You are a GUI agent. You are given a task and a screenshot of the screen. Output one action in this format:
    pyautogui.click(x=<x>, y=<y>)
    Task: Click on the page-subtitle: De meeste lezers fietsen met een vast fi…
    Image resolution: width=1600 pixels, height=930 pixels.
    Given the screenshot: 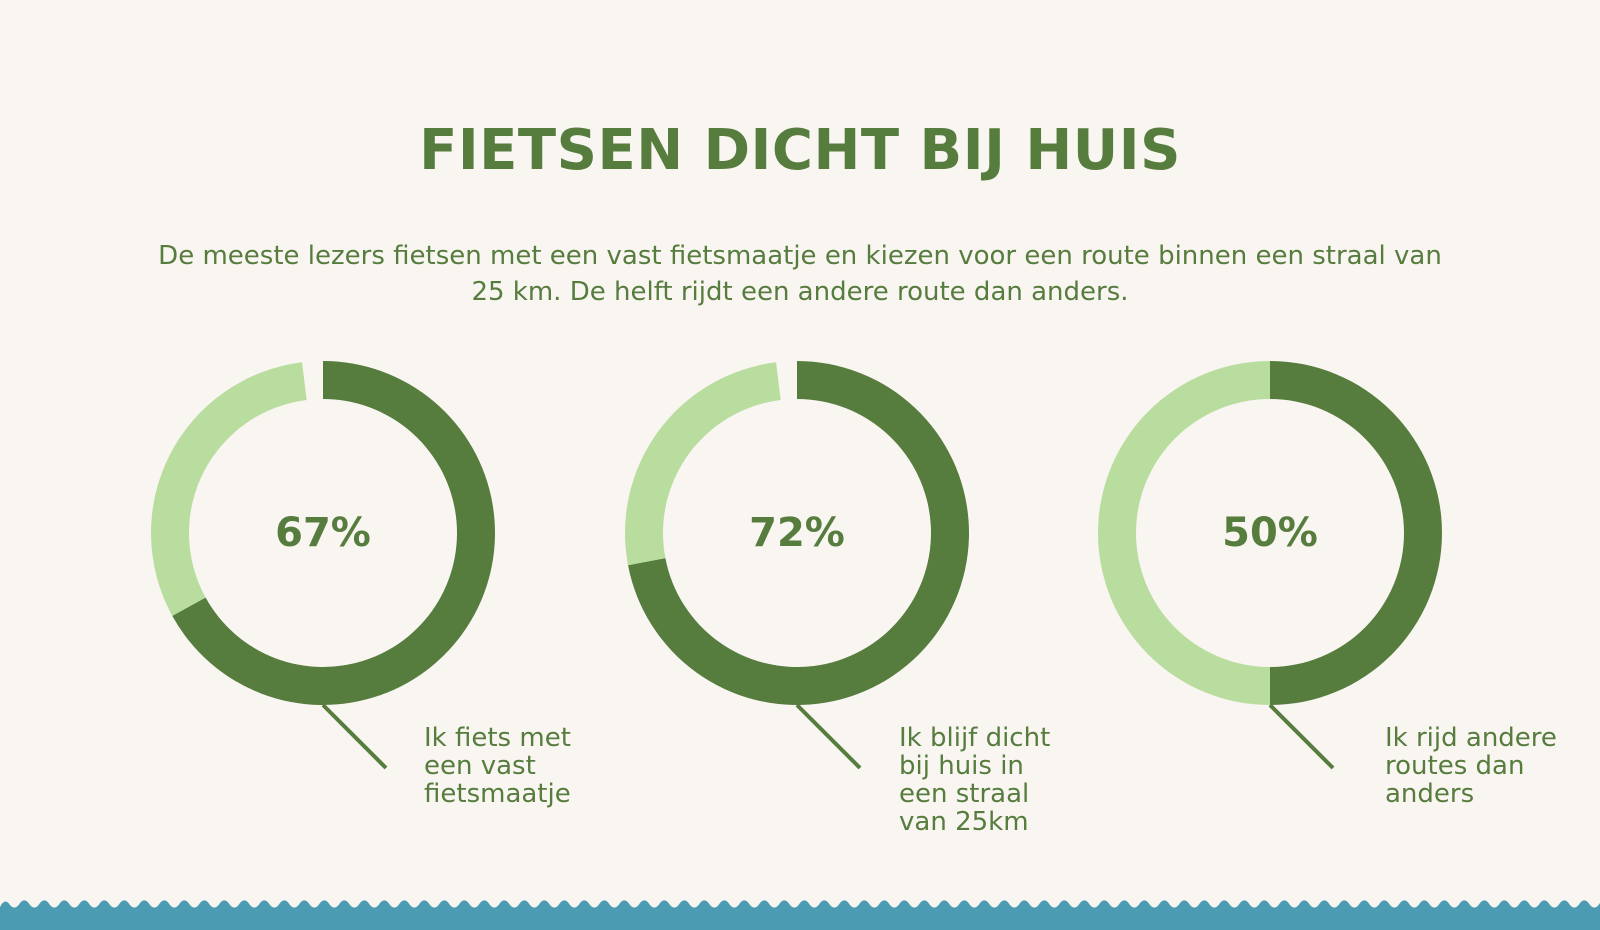 What is the action you would take?
    pyautogui.click(x=800, y=274)
    